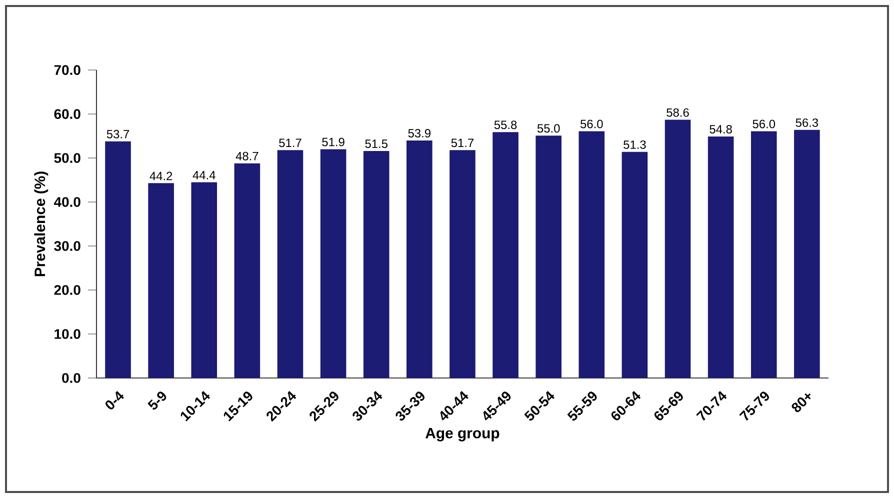 The height and width of the screenshot is (498, 894). Describe the element at coordinates (67, 158) in the screenshot. I see `y-tick-label: 50.0` at that location.